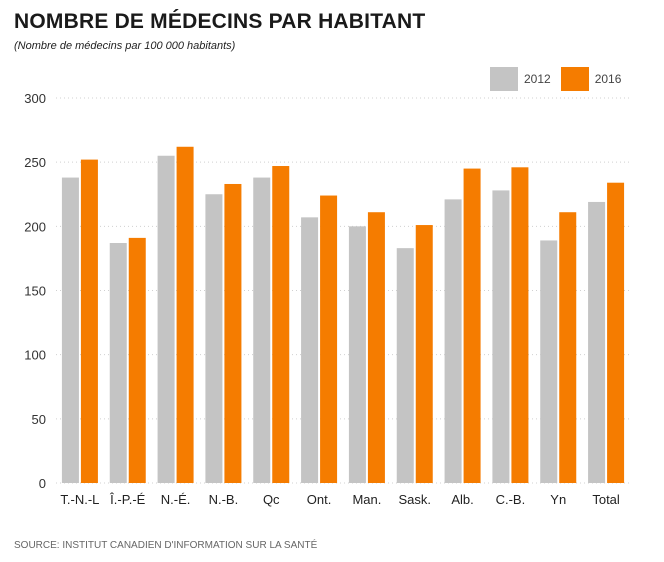 This screenshot has height=562, width=664. Describe the element at coordinates (176, 499) in the screenshot. I see `x-tick-label: N.-É.` at that location.